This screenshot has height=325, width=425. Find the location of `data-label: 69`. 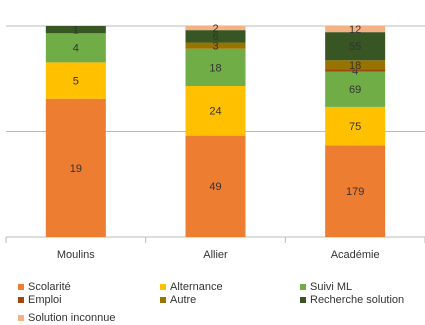

data-label: 69 is located at coordinates (355, 90).